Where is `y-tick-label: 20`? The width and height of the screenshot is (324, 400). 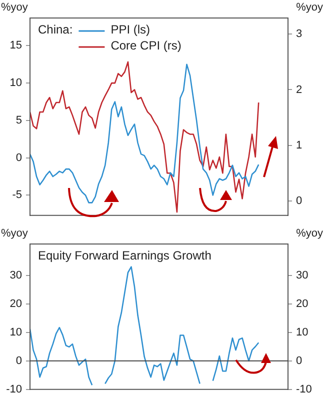
y-tick-label: 20 is located at coordinates (16, 304).